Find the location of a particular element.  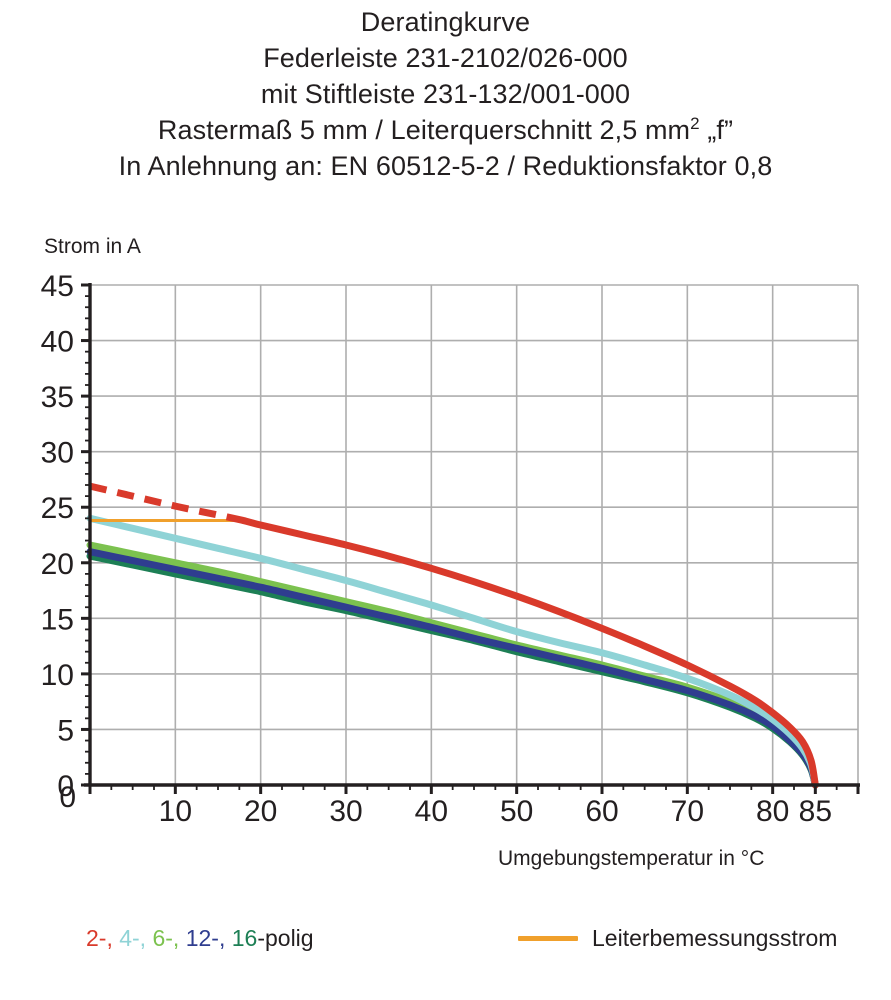

y-tick-label-45: 45 is located at coordinates (57, 286).